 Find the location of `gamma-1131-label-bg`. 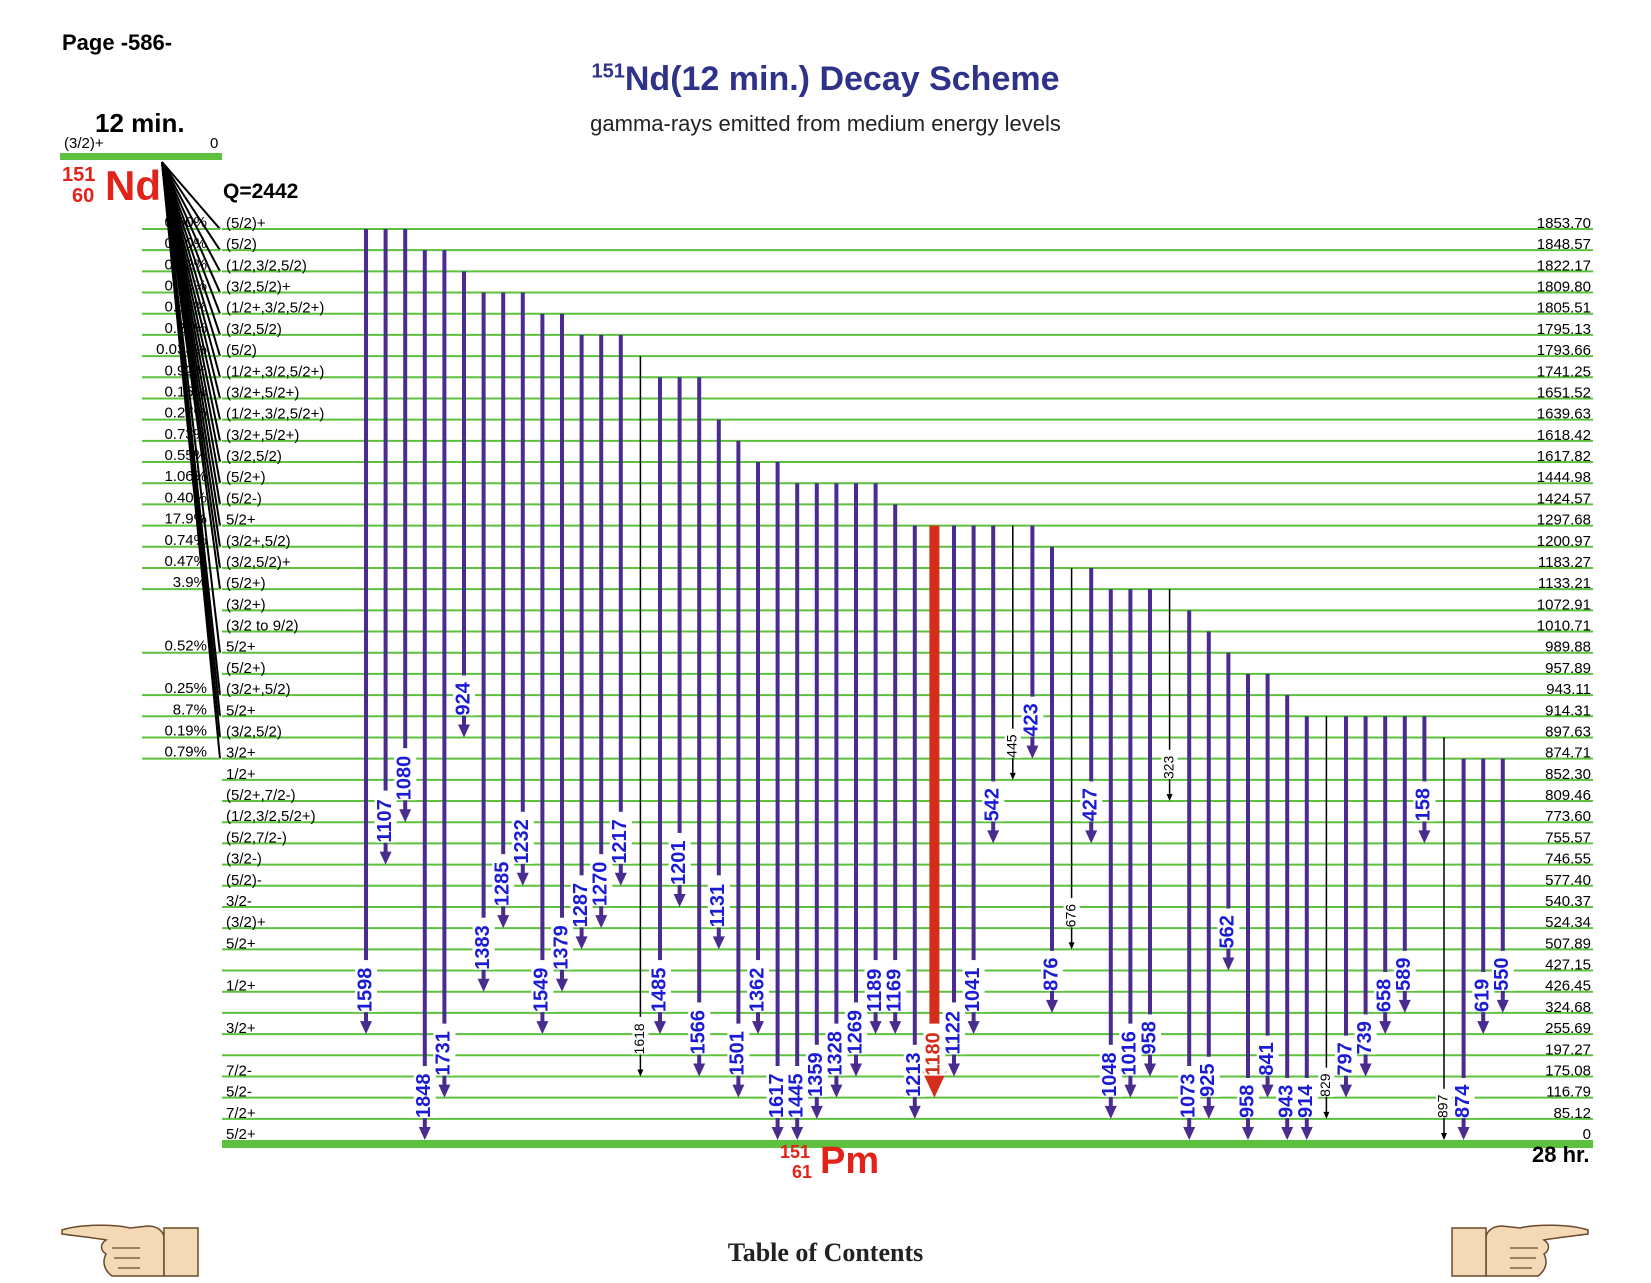

gamma-1131-label-bg is located at coordinates (718, 901).